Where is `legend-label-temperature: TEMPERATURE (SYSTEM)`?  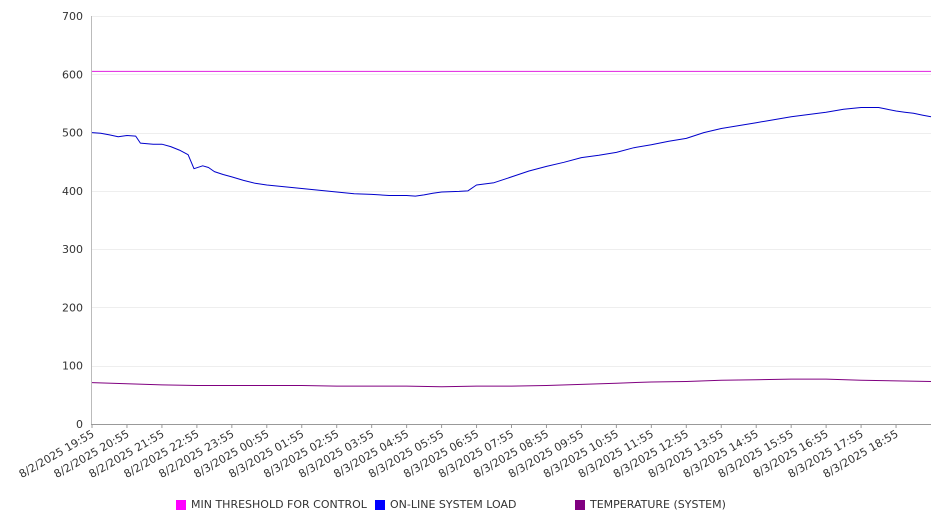
legend-label-temperature: TEMPERATURE (SYSTEM) is located at coordinates (658, 504).